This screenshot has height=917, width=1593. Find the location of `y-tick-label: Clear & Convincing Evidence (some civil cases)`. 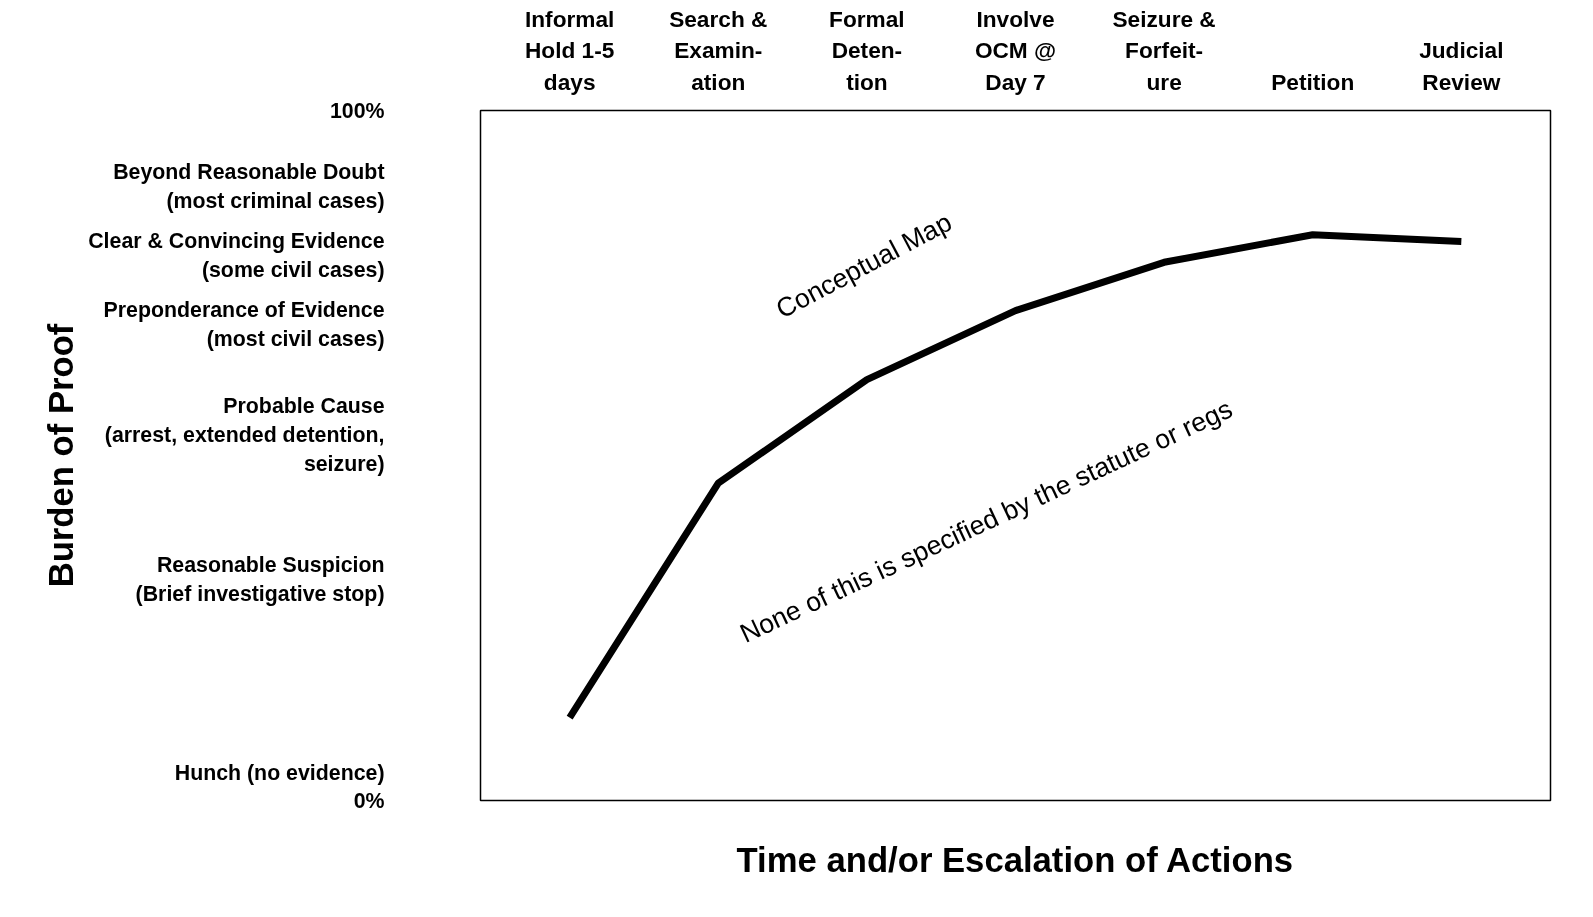

y-tick-label: Clear & Convincing Evidence (some civil cases) is located at coordinates (236, 255).